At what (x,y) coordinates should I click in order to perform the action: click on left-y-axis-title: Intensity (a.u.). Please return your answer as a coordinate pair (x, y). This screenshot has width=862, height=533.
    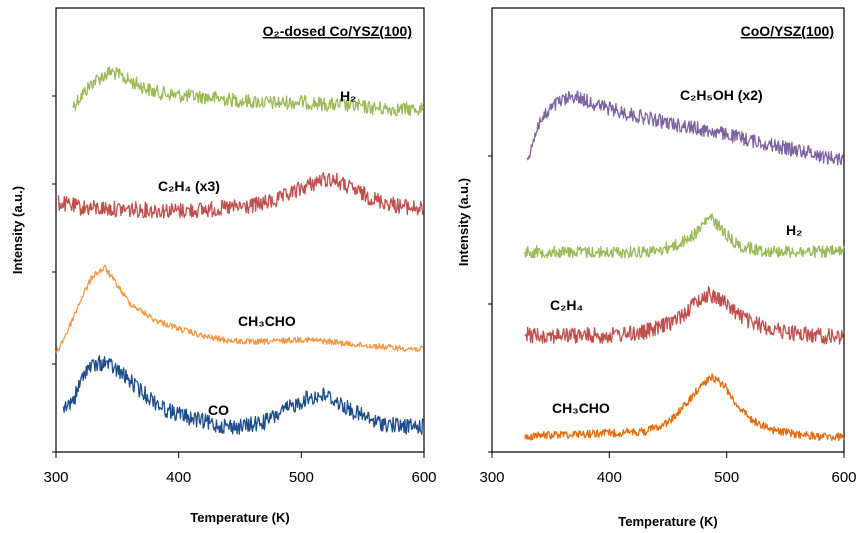
    Looking at the image, I should click on (17, 230).